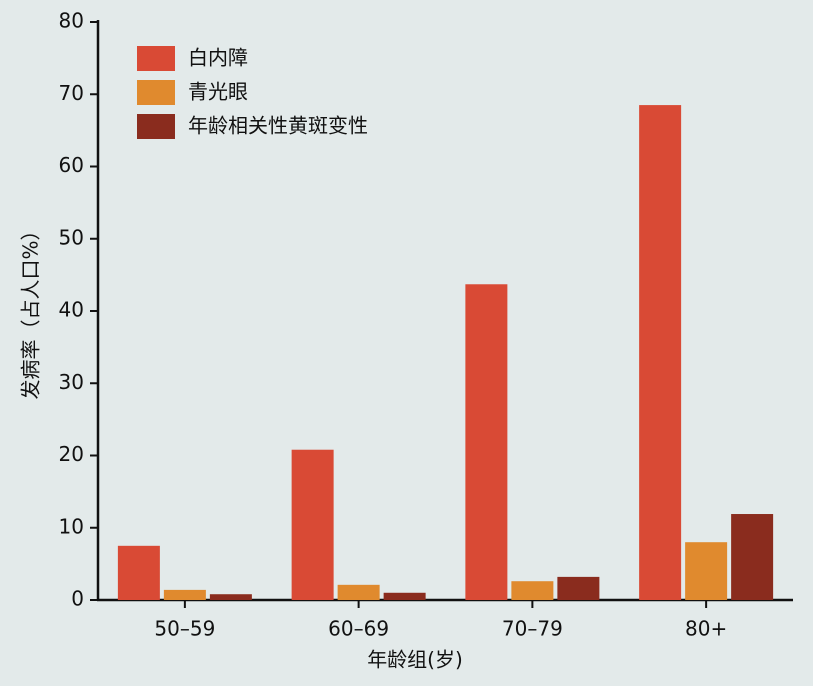  I want to click on x-tick-label: 80+, so click(706, 629).